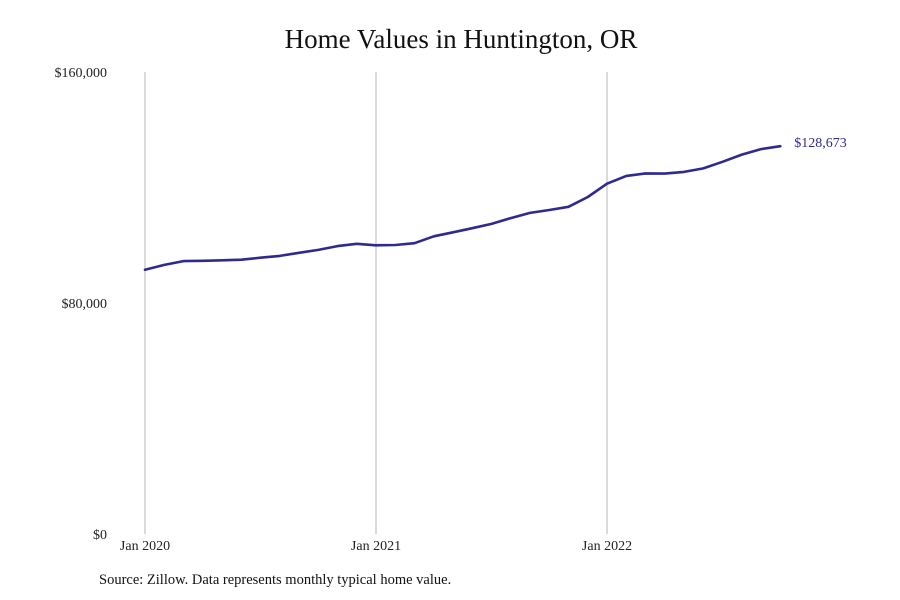 The height and width of the screenshot is (600, 900). Describe the element at coordinates (100, 535) in the screenshot. I see `y-tick-label: $0` at that location.